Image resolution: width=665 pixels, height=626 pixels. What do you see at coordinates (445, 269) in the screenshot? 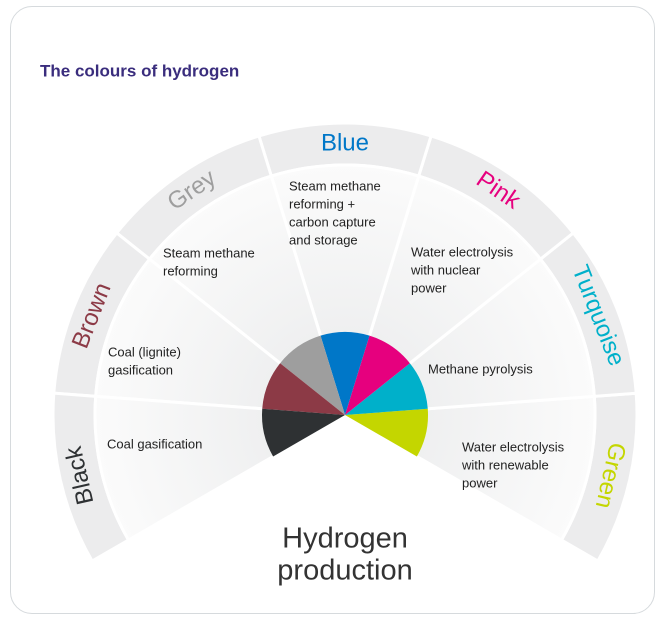
I see `segment-description: with nuclear` at bounding box center [445, 269].